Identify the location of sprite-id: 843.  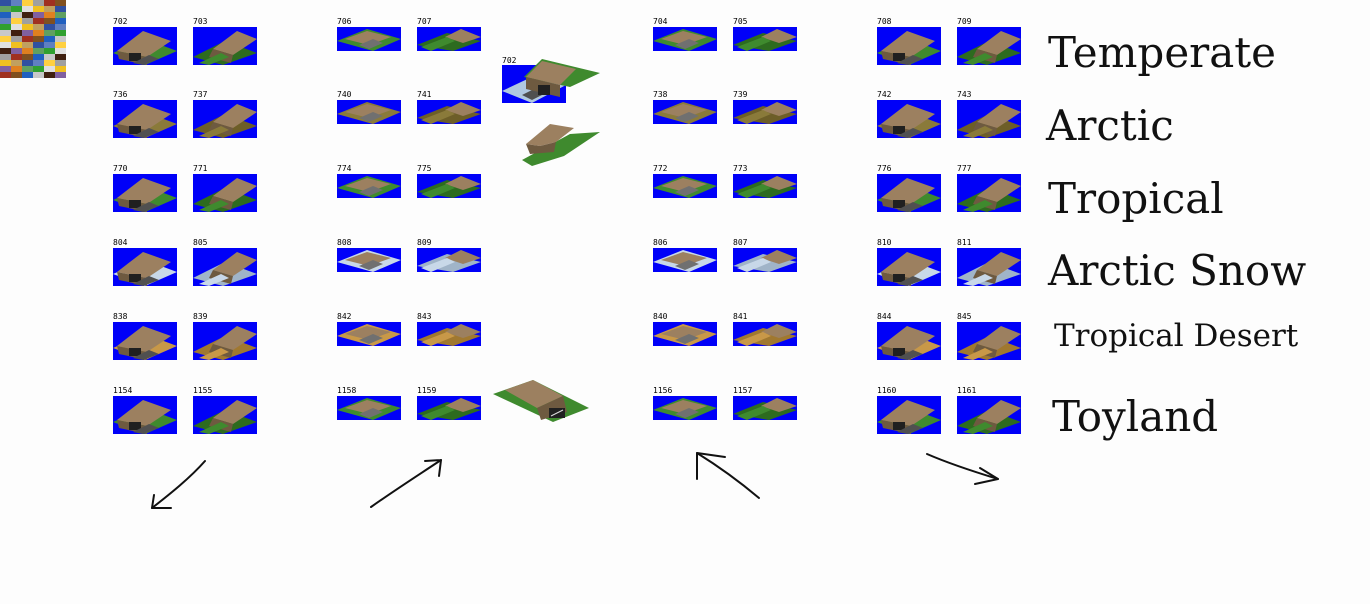
(424, 316).